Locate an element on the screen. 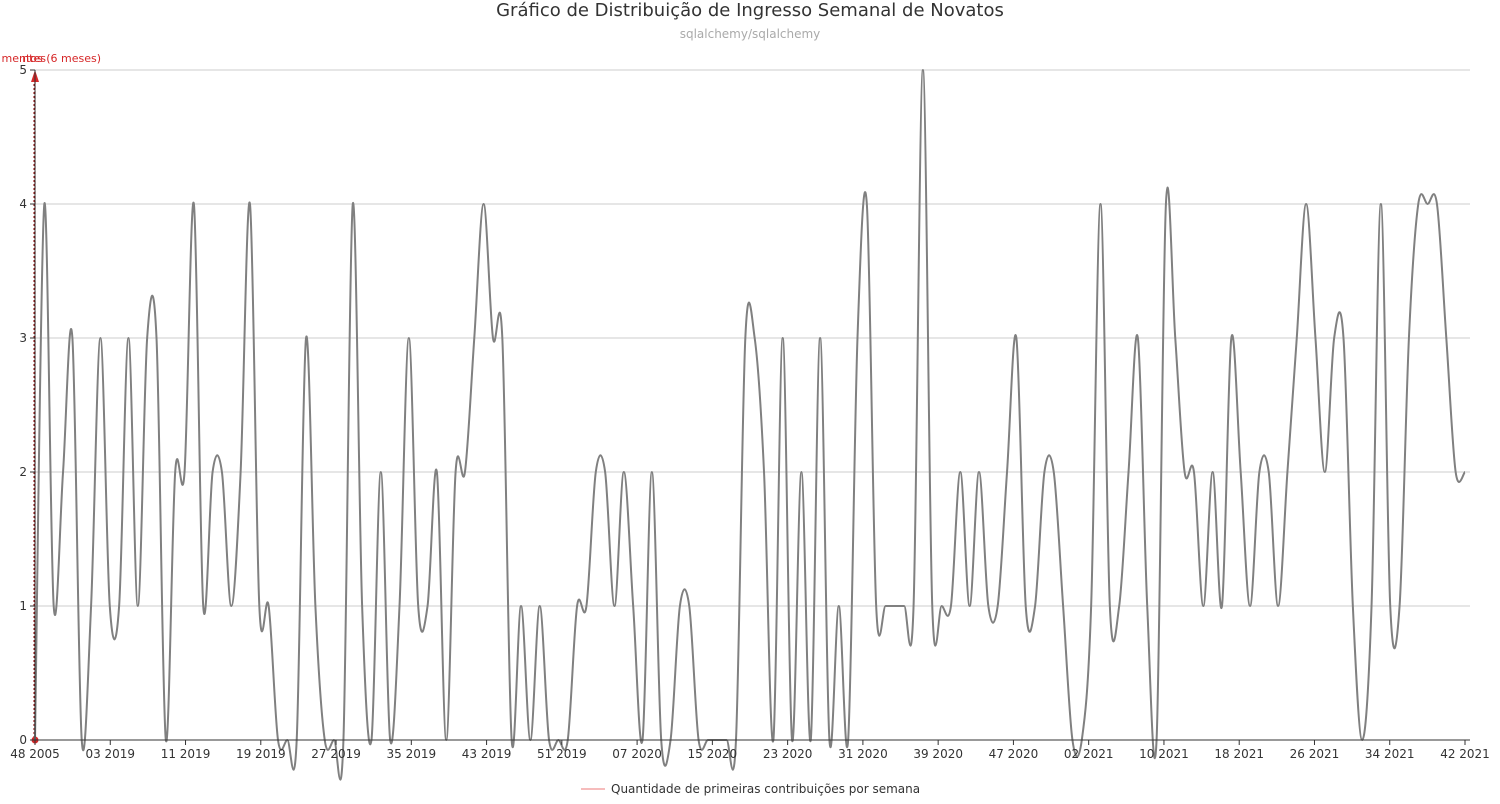 Image resolution: width=1500 pixels, height=804 pixels. y-tick-label: 4 is located at coordinates (23, 204).